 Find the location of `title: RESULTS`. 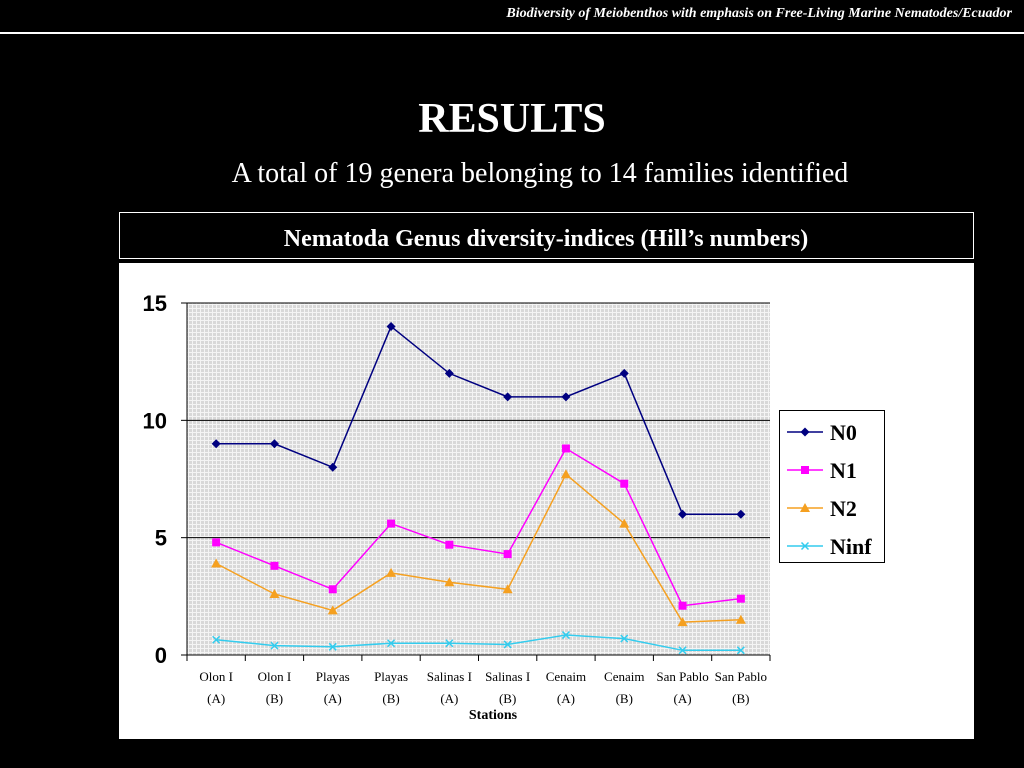

title: RESULTS is located at coordinates (512, 119).